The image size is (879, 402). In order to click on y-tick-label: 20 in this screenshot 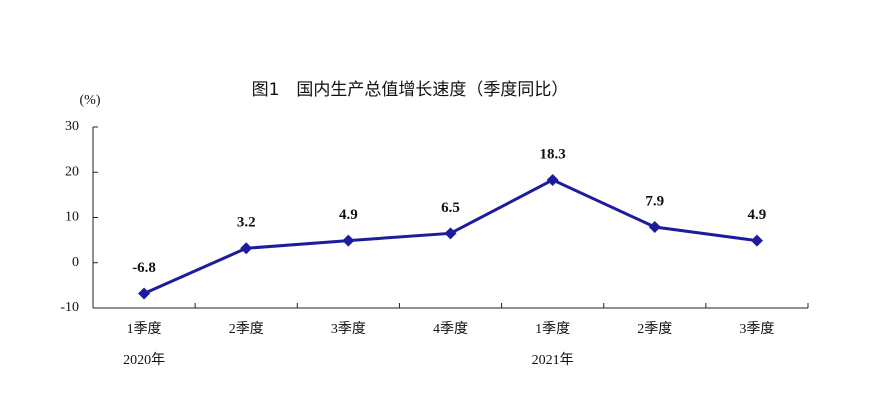, I will do `click(72, 171)`.